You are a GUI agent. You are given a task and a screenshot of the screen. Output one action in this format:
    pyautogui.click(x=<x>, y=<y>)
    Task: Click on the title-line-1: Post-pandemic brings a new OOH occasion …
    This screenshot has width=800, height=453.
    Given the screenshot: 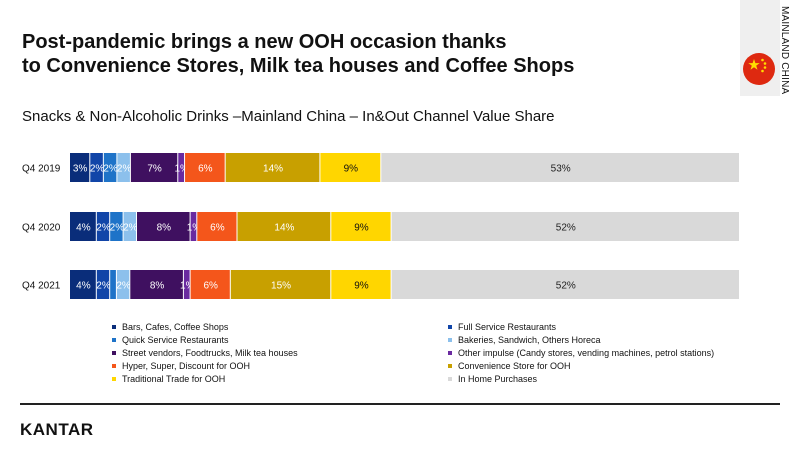 What is the action you would take?
    pyautogui.click(x=264, y=42)
    